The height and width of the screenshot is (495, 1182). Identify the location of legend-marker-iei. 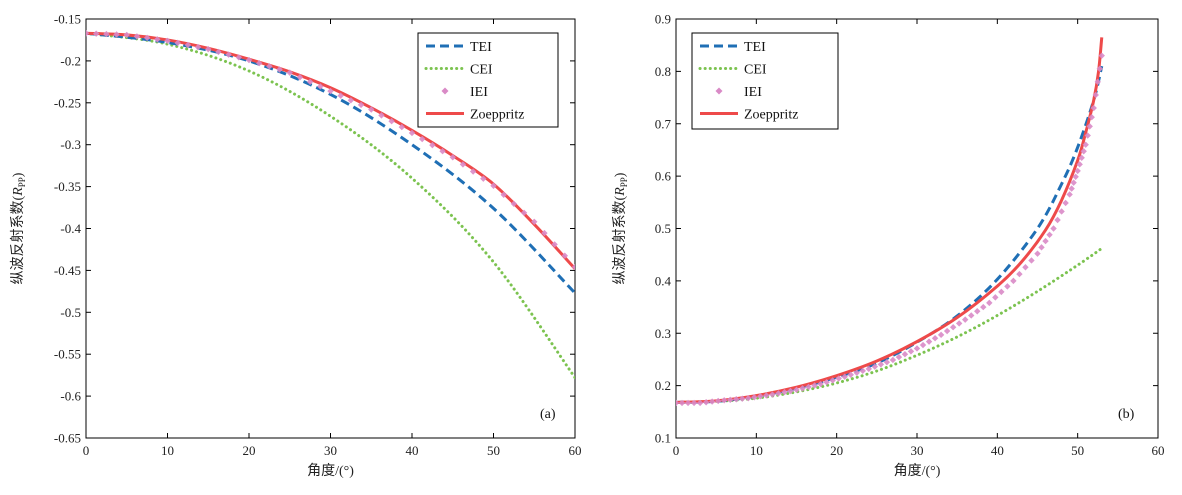
(445, 91).